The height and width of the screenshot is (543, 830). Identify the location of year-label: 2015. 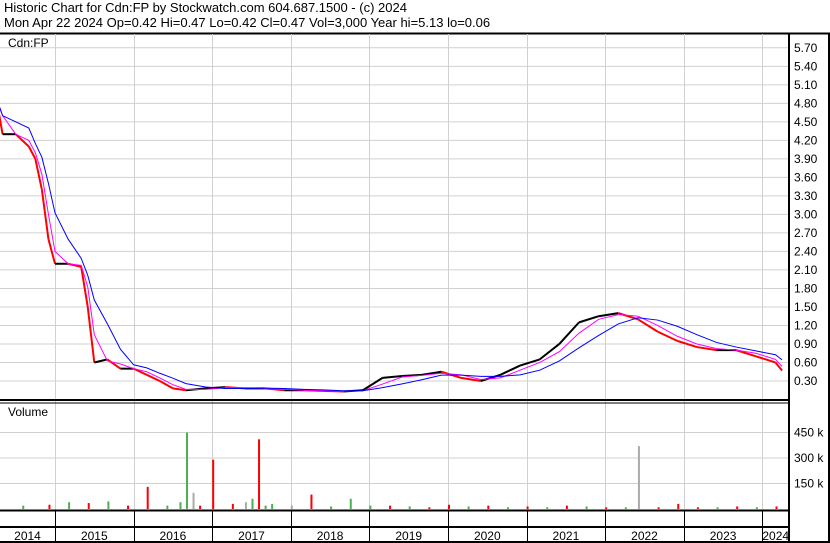
(94, 536).